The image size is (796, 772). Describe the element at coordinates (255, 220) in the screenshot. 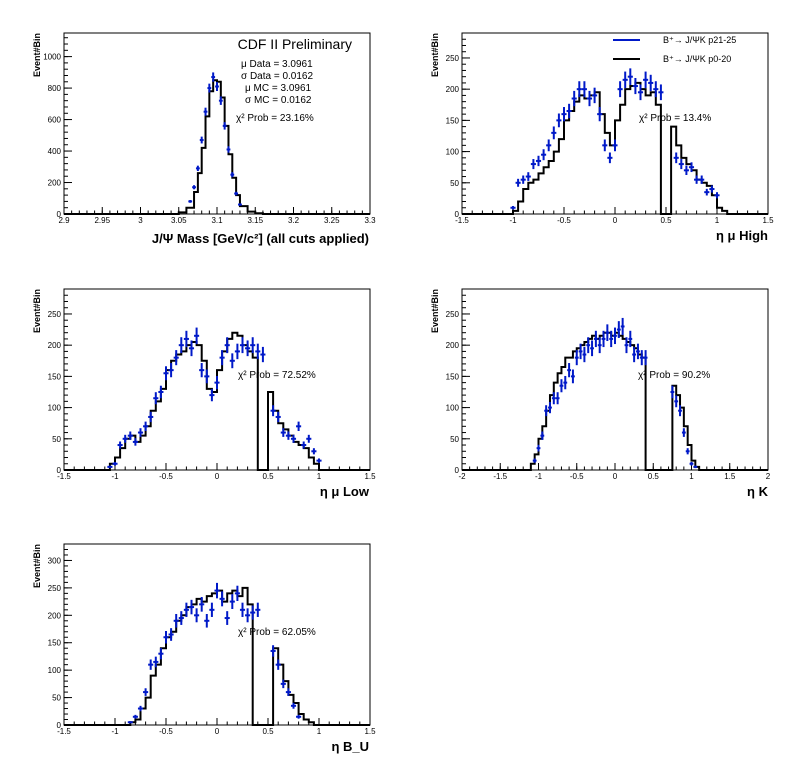

I see `x-tick-label: 3.15` at that location.